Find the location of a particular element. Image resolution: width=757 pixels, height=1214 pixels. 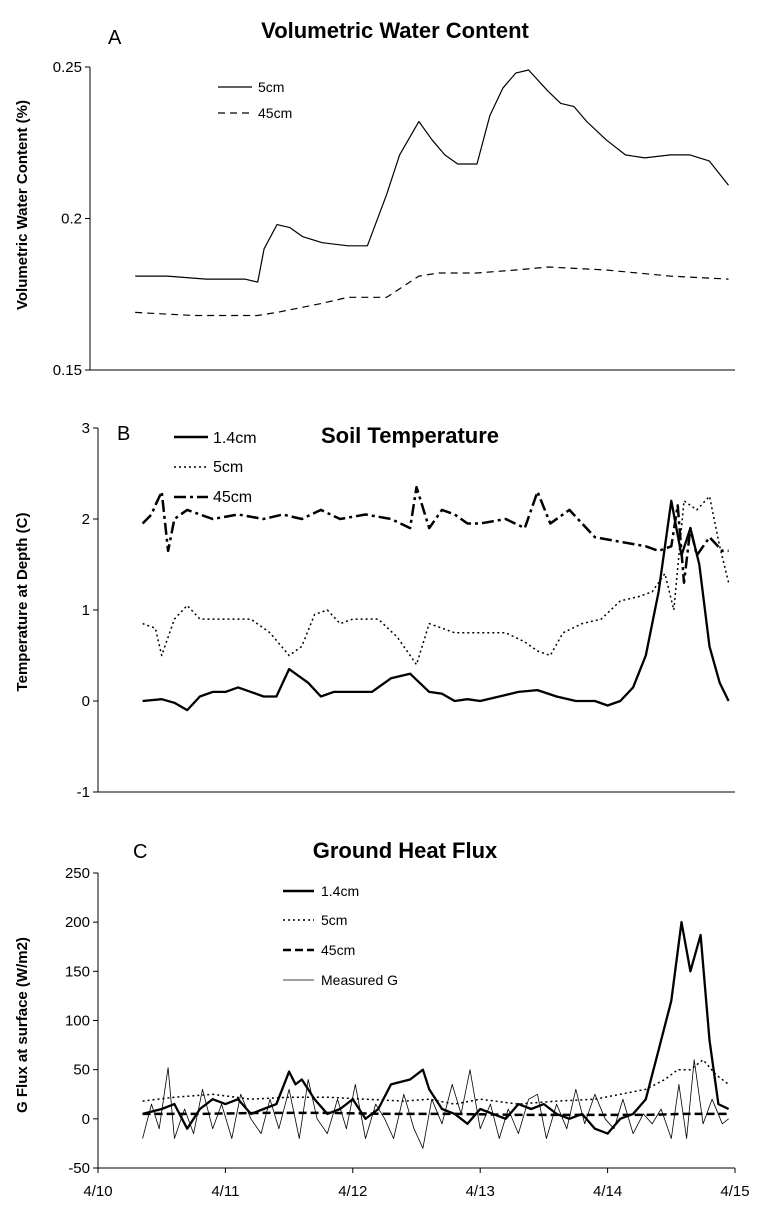

panel-c-ytick-label-5: 200 is located at coordinates (77, 922).